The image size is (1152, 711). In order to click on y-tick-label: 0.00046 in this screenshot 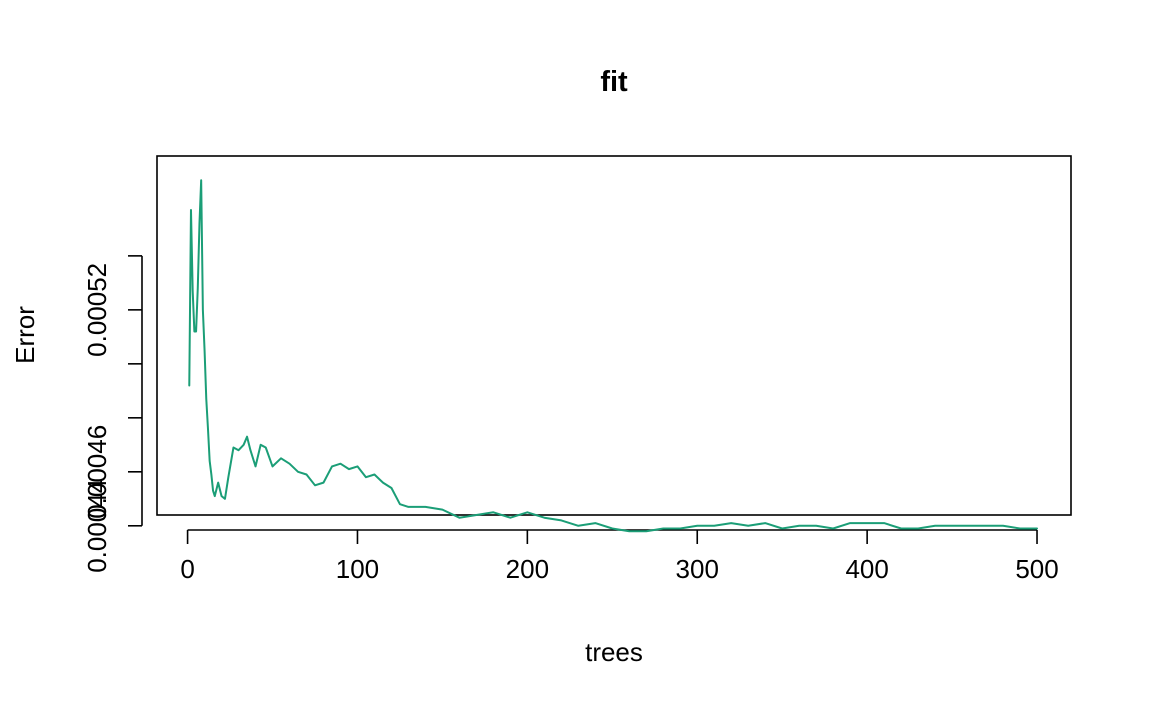, I will do `click(97, 472)`.